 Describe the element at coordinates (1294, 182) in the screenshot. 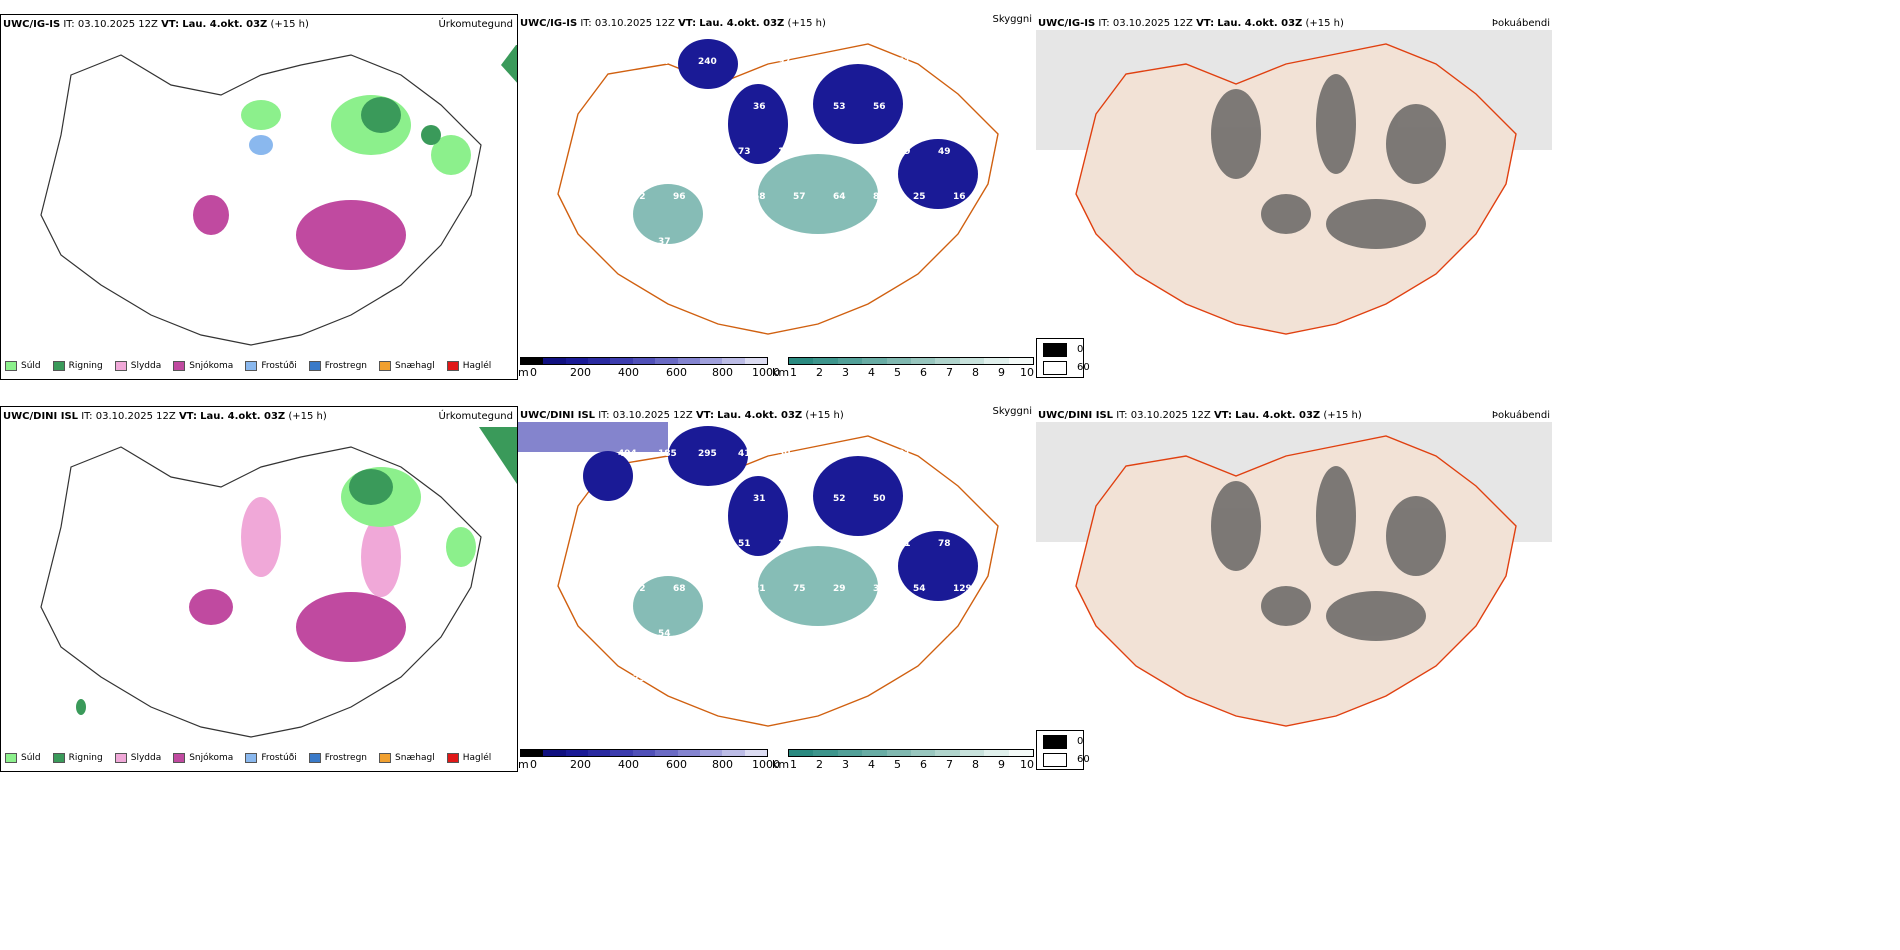

I see `fog-map-top` at that location.